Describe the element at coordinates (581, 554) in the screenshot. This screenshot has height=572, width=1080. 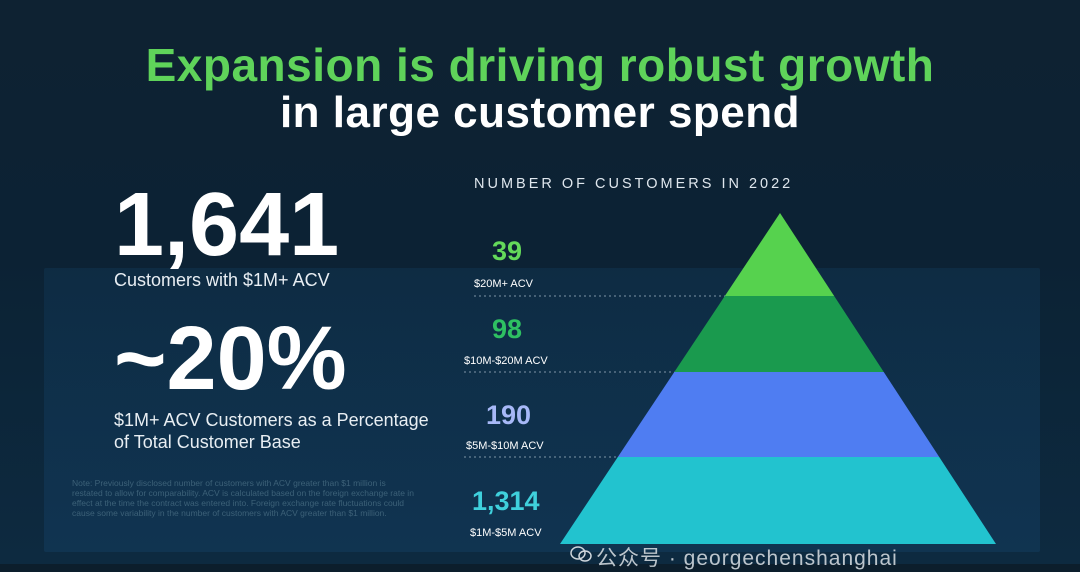
I see `wechat-icon` at that location.